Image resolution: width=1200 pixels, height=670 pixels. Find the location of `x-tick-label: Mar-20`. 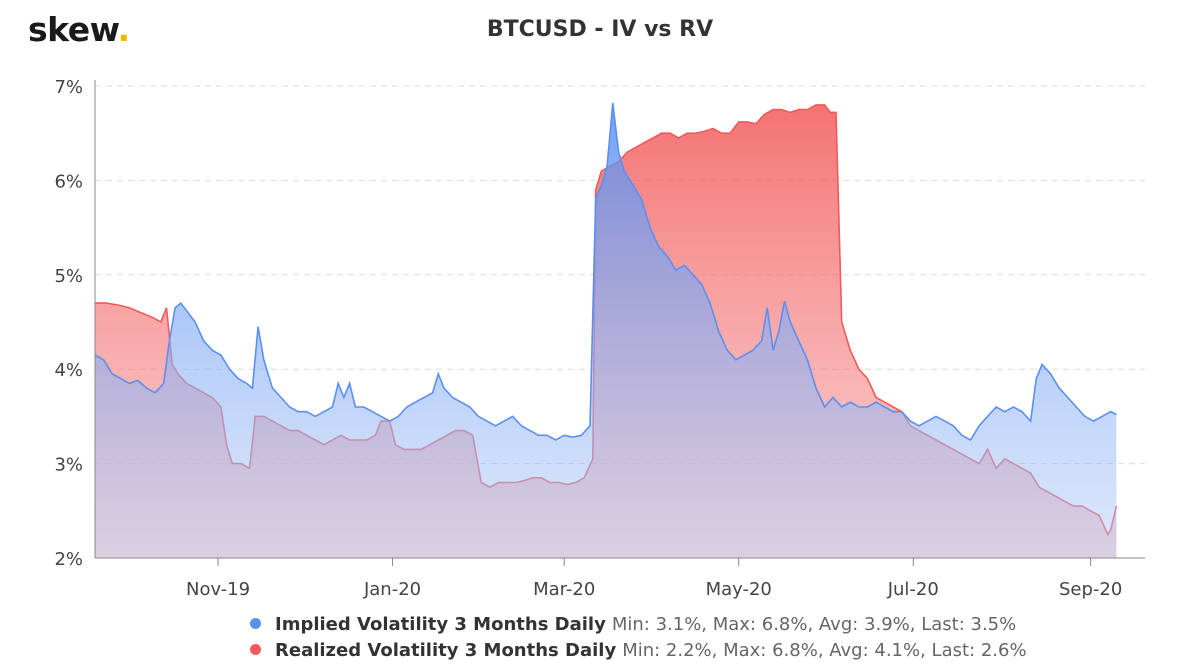

x-tick-label: Mar-20 is located at coordinates (564, 589).